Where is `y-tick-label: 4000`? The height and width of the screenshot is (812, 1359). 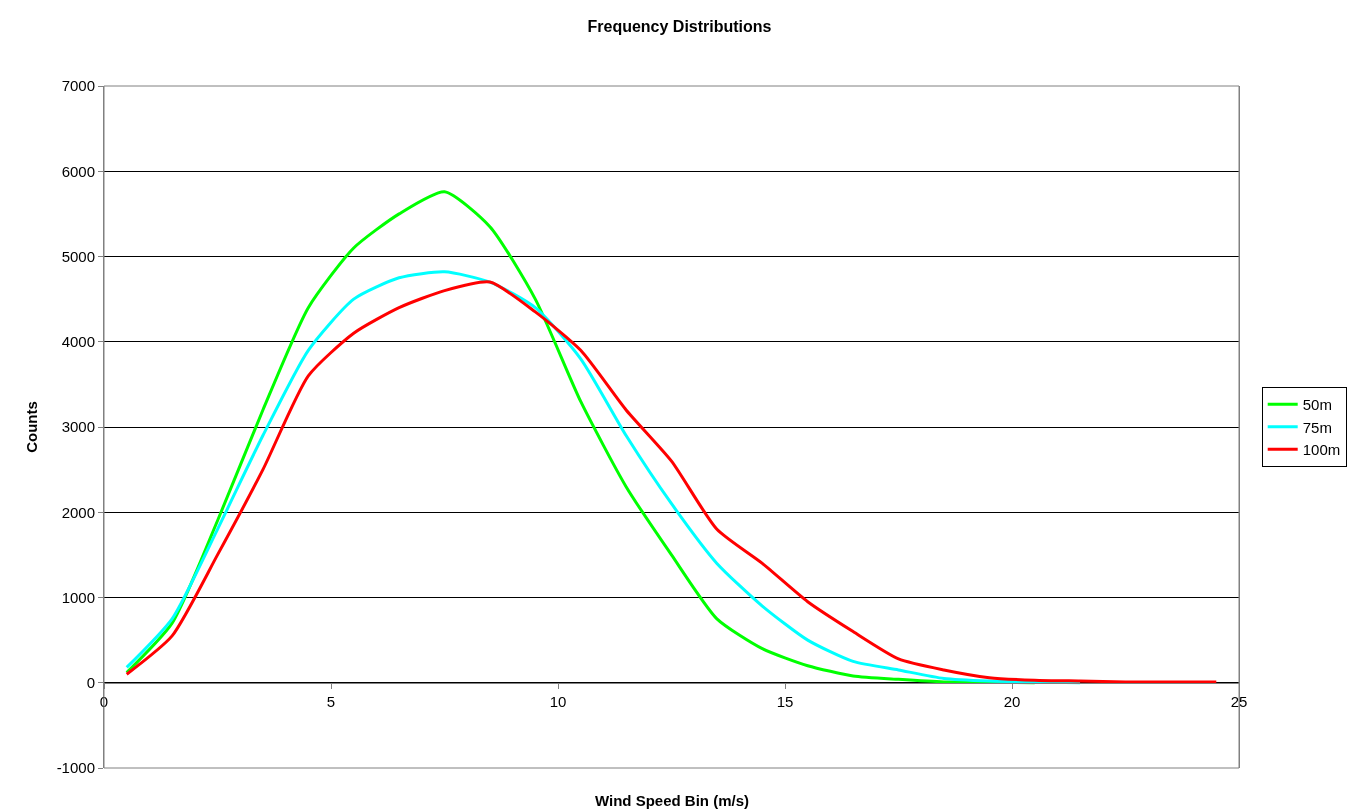 y-tick-label: 4000 is located at coordinates (78, 341).